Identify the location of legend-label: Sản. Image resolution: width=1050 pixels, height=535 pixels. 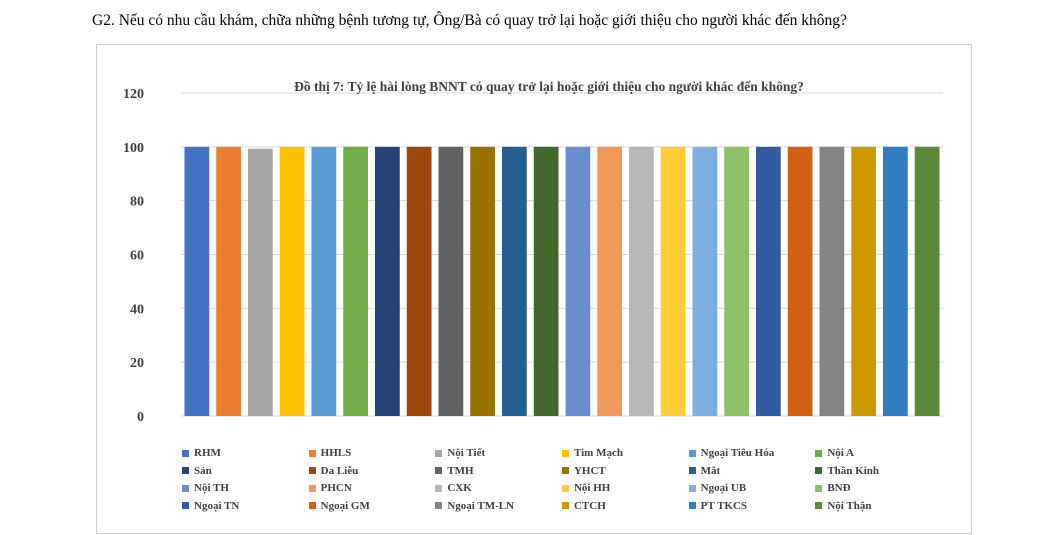
(203, 470).